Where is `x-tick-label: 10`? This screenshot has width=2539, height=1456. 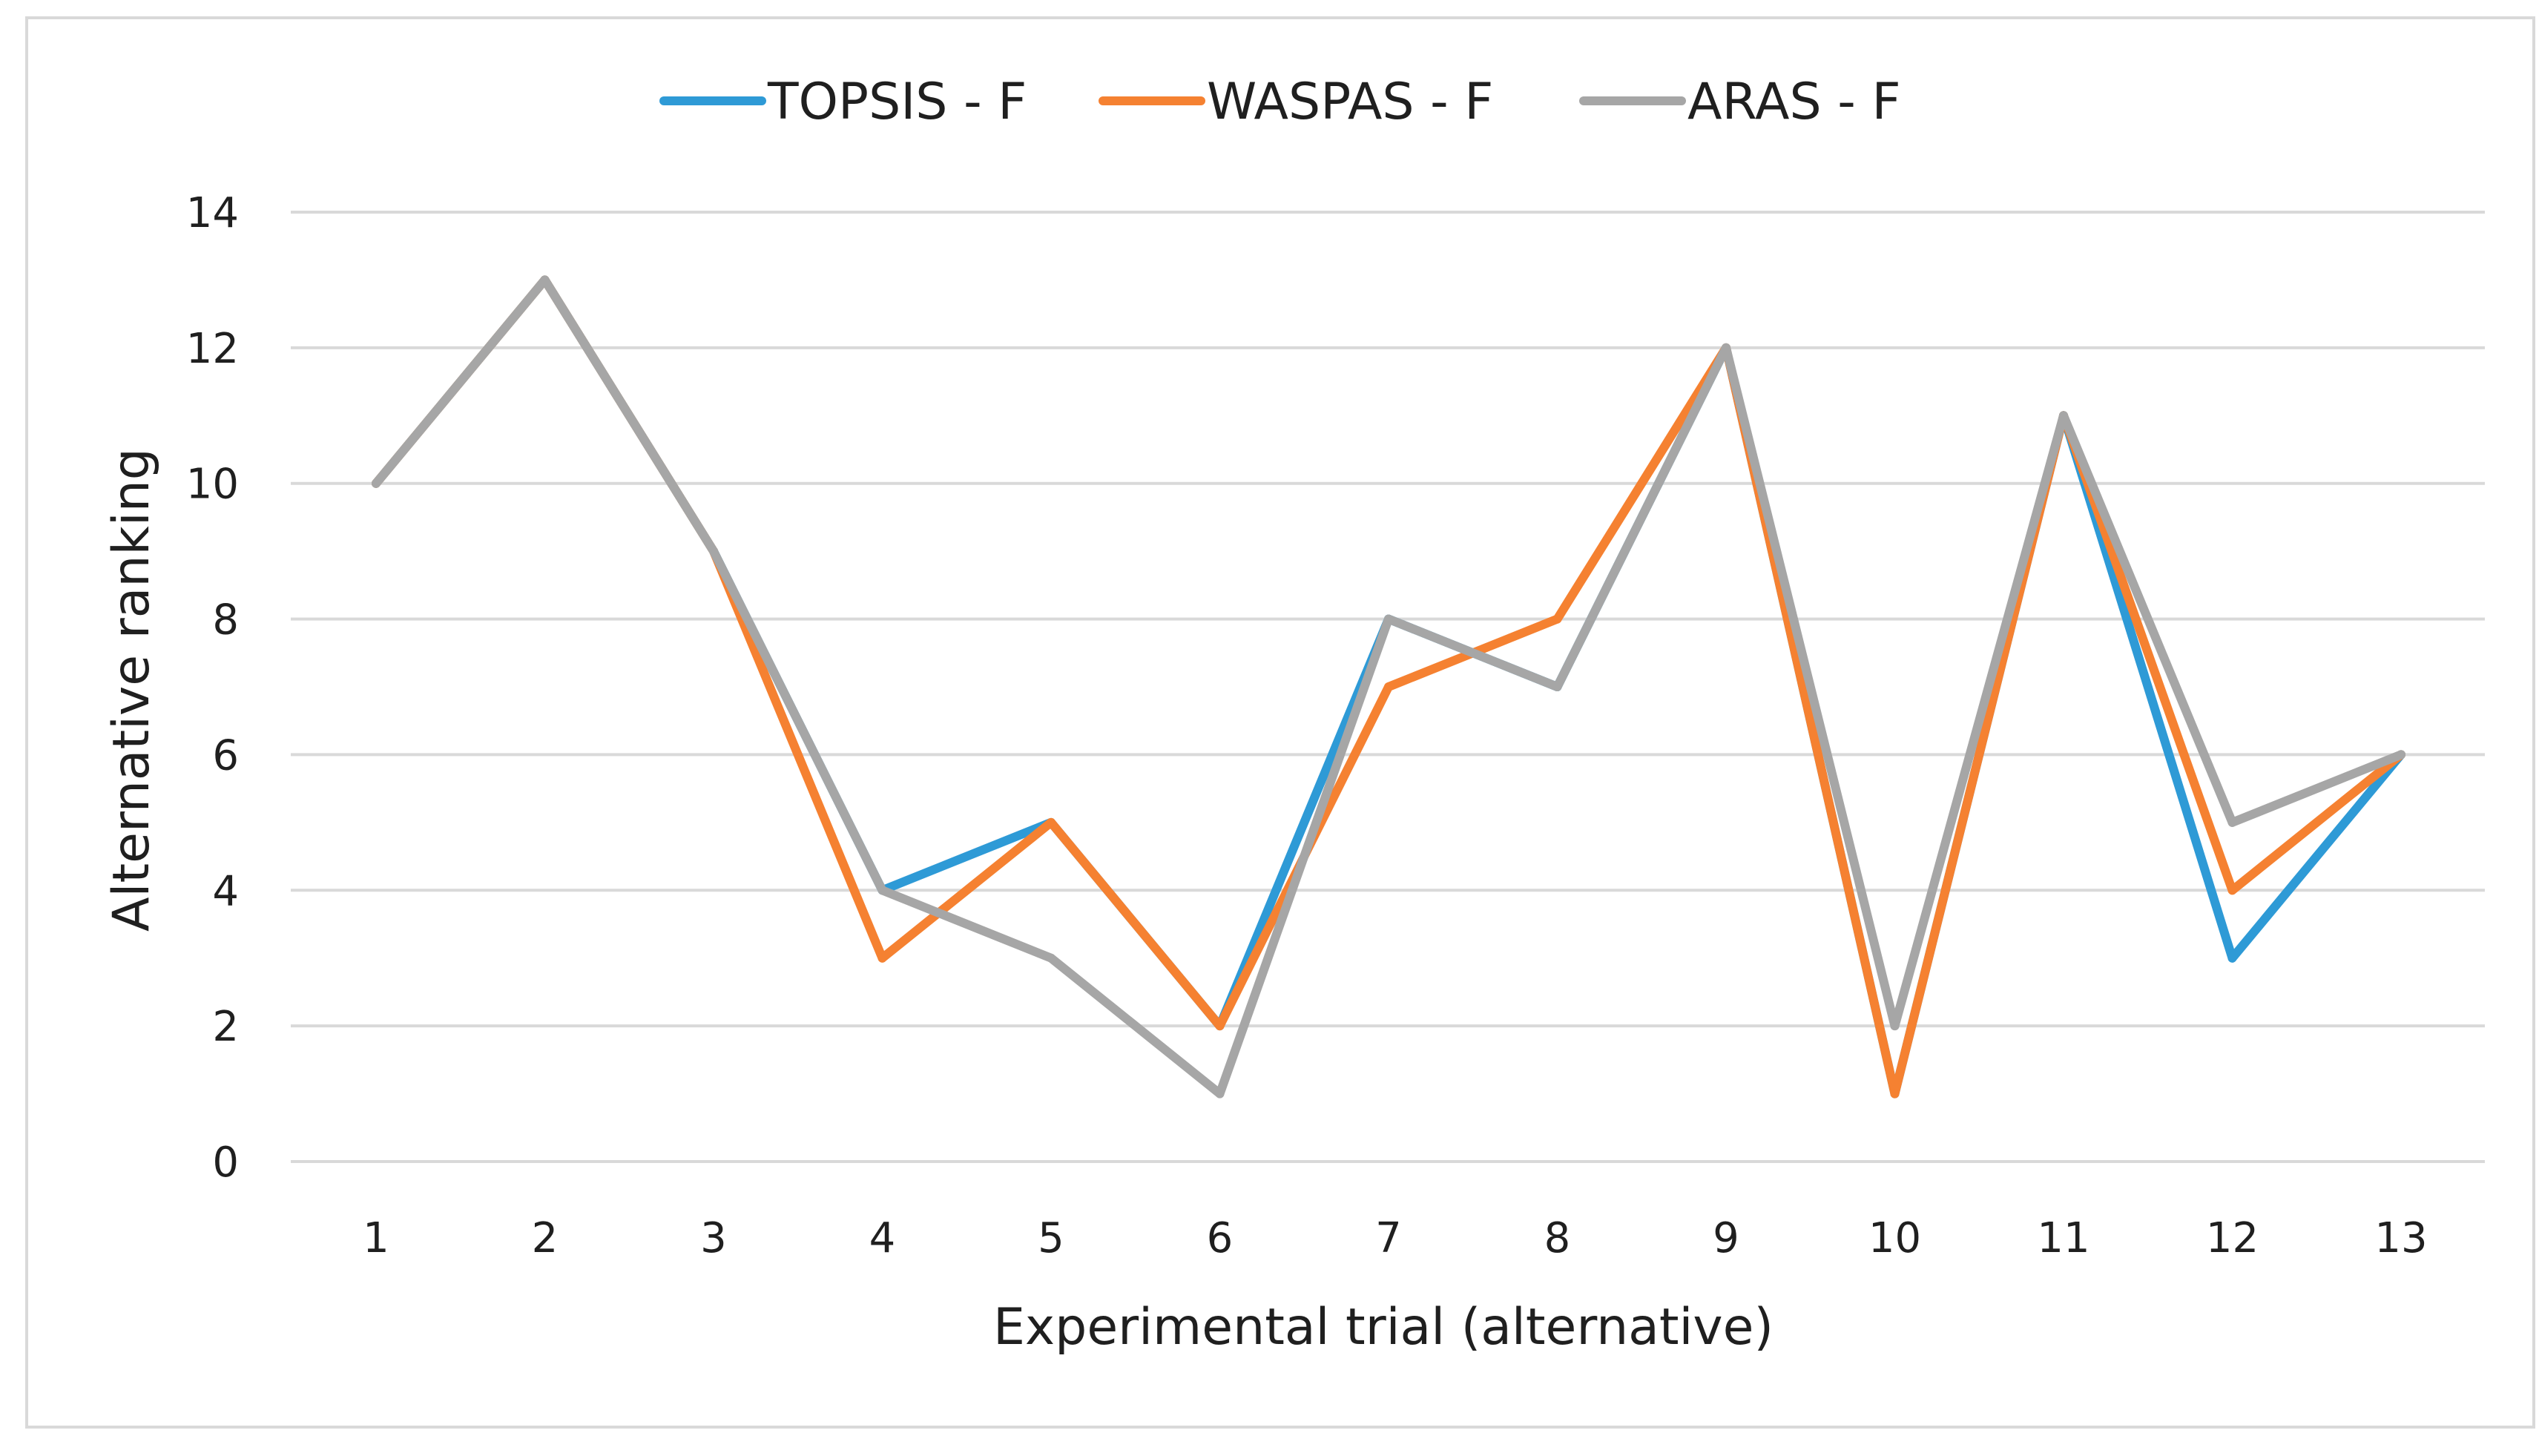
x-tick-label: 10 is located at coordinates (1895, 1238).